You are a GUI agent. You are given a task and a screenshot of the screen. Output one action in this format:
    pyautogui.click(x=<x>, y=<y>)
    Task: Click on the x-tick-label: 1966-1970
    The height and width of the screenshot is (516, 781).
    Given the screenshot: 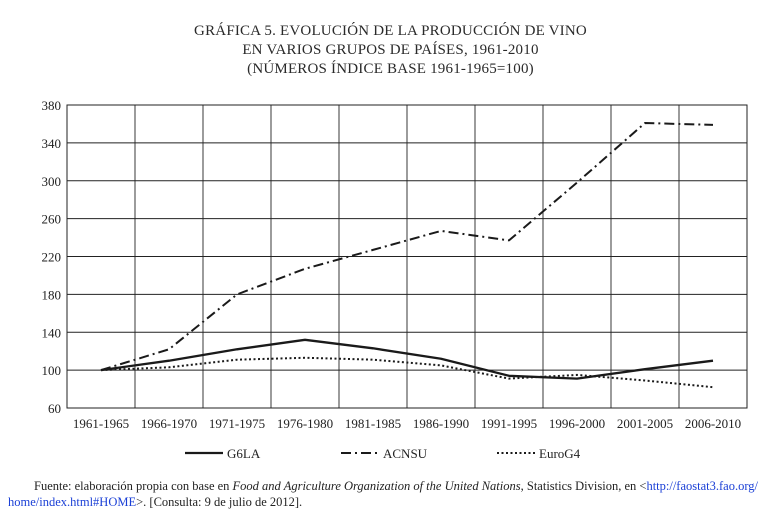 What is the action you would take?
    pyautogui.click(x=169, y=423)
    